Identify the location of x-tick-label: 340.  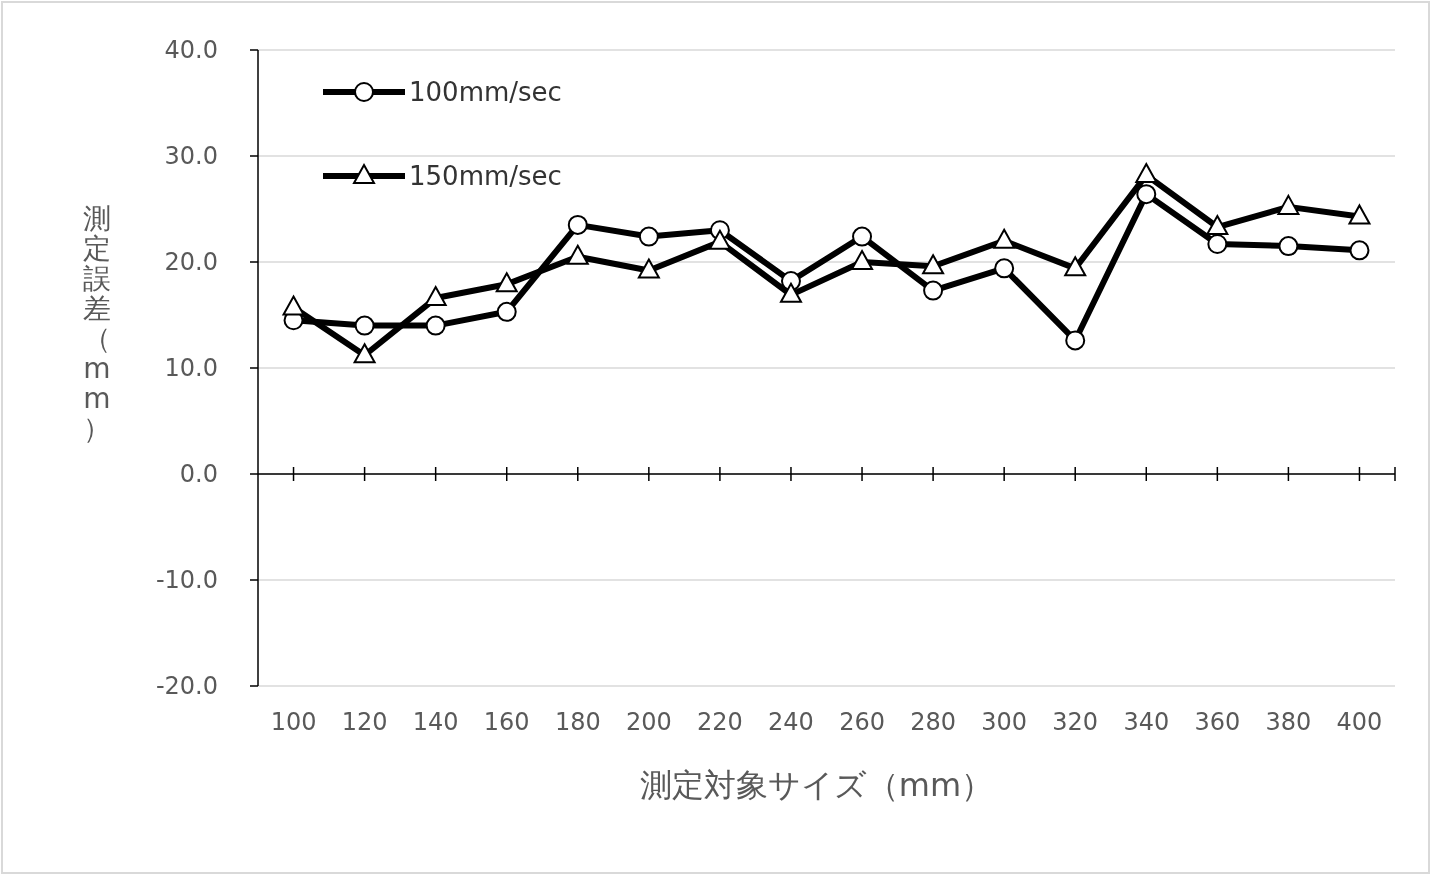
(1146, 722).